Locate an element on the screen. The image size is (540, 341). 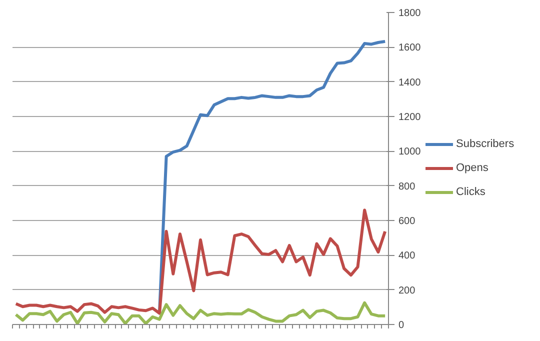
legend-label: Clicks is located at coordinates (471, 192).